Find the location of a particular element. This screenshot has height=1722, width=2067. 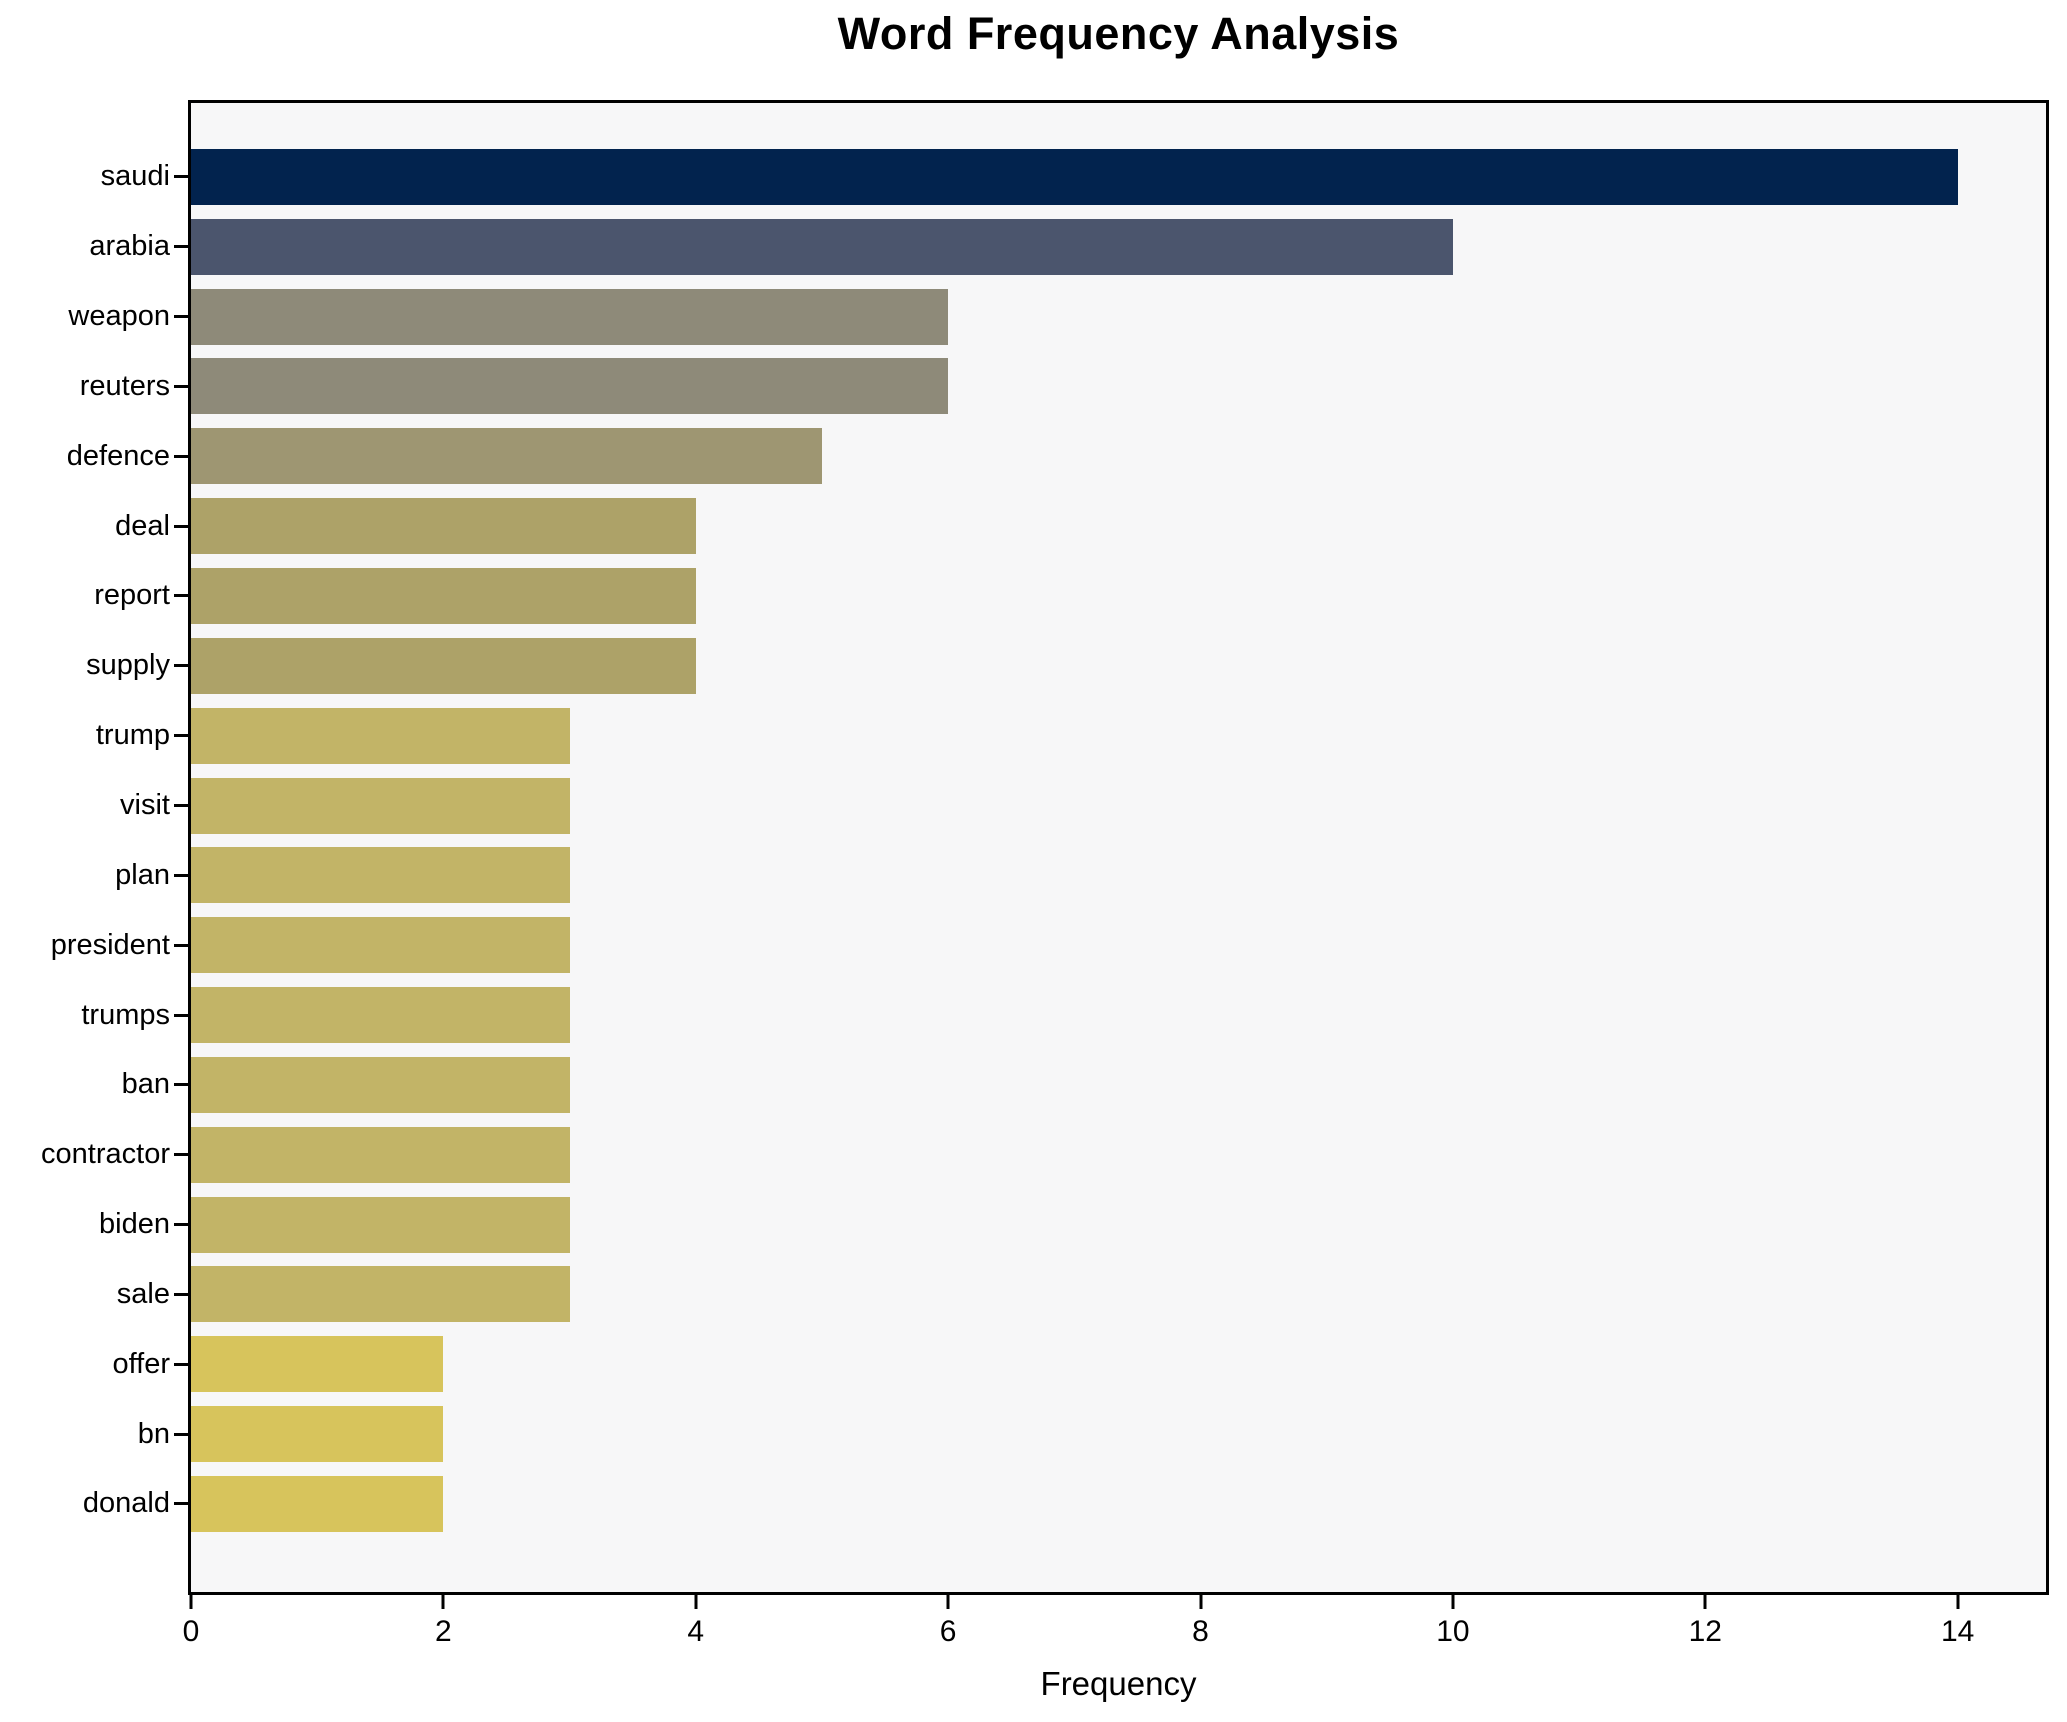

bar-visit is located at coordinates (380, 805).